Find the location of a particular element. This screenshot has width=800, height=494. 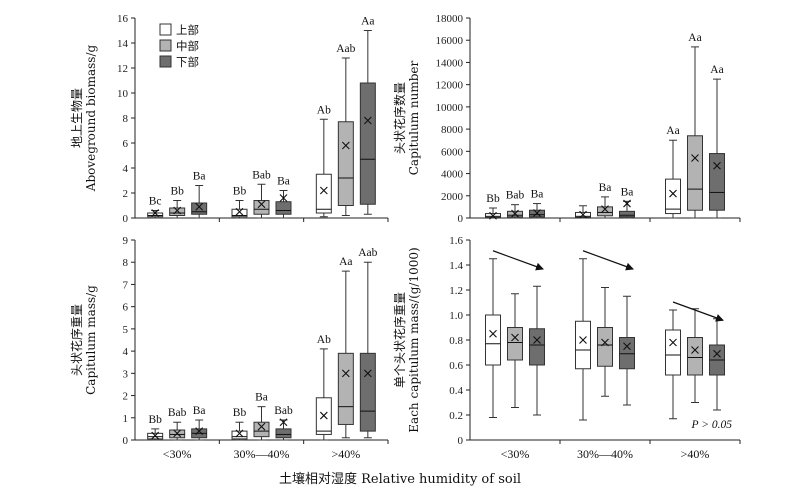

y-tick-label: 4 is located at coordinates (126, 352).